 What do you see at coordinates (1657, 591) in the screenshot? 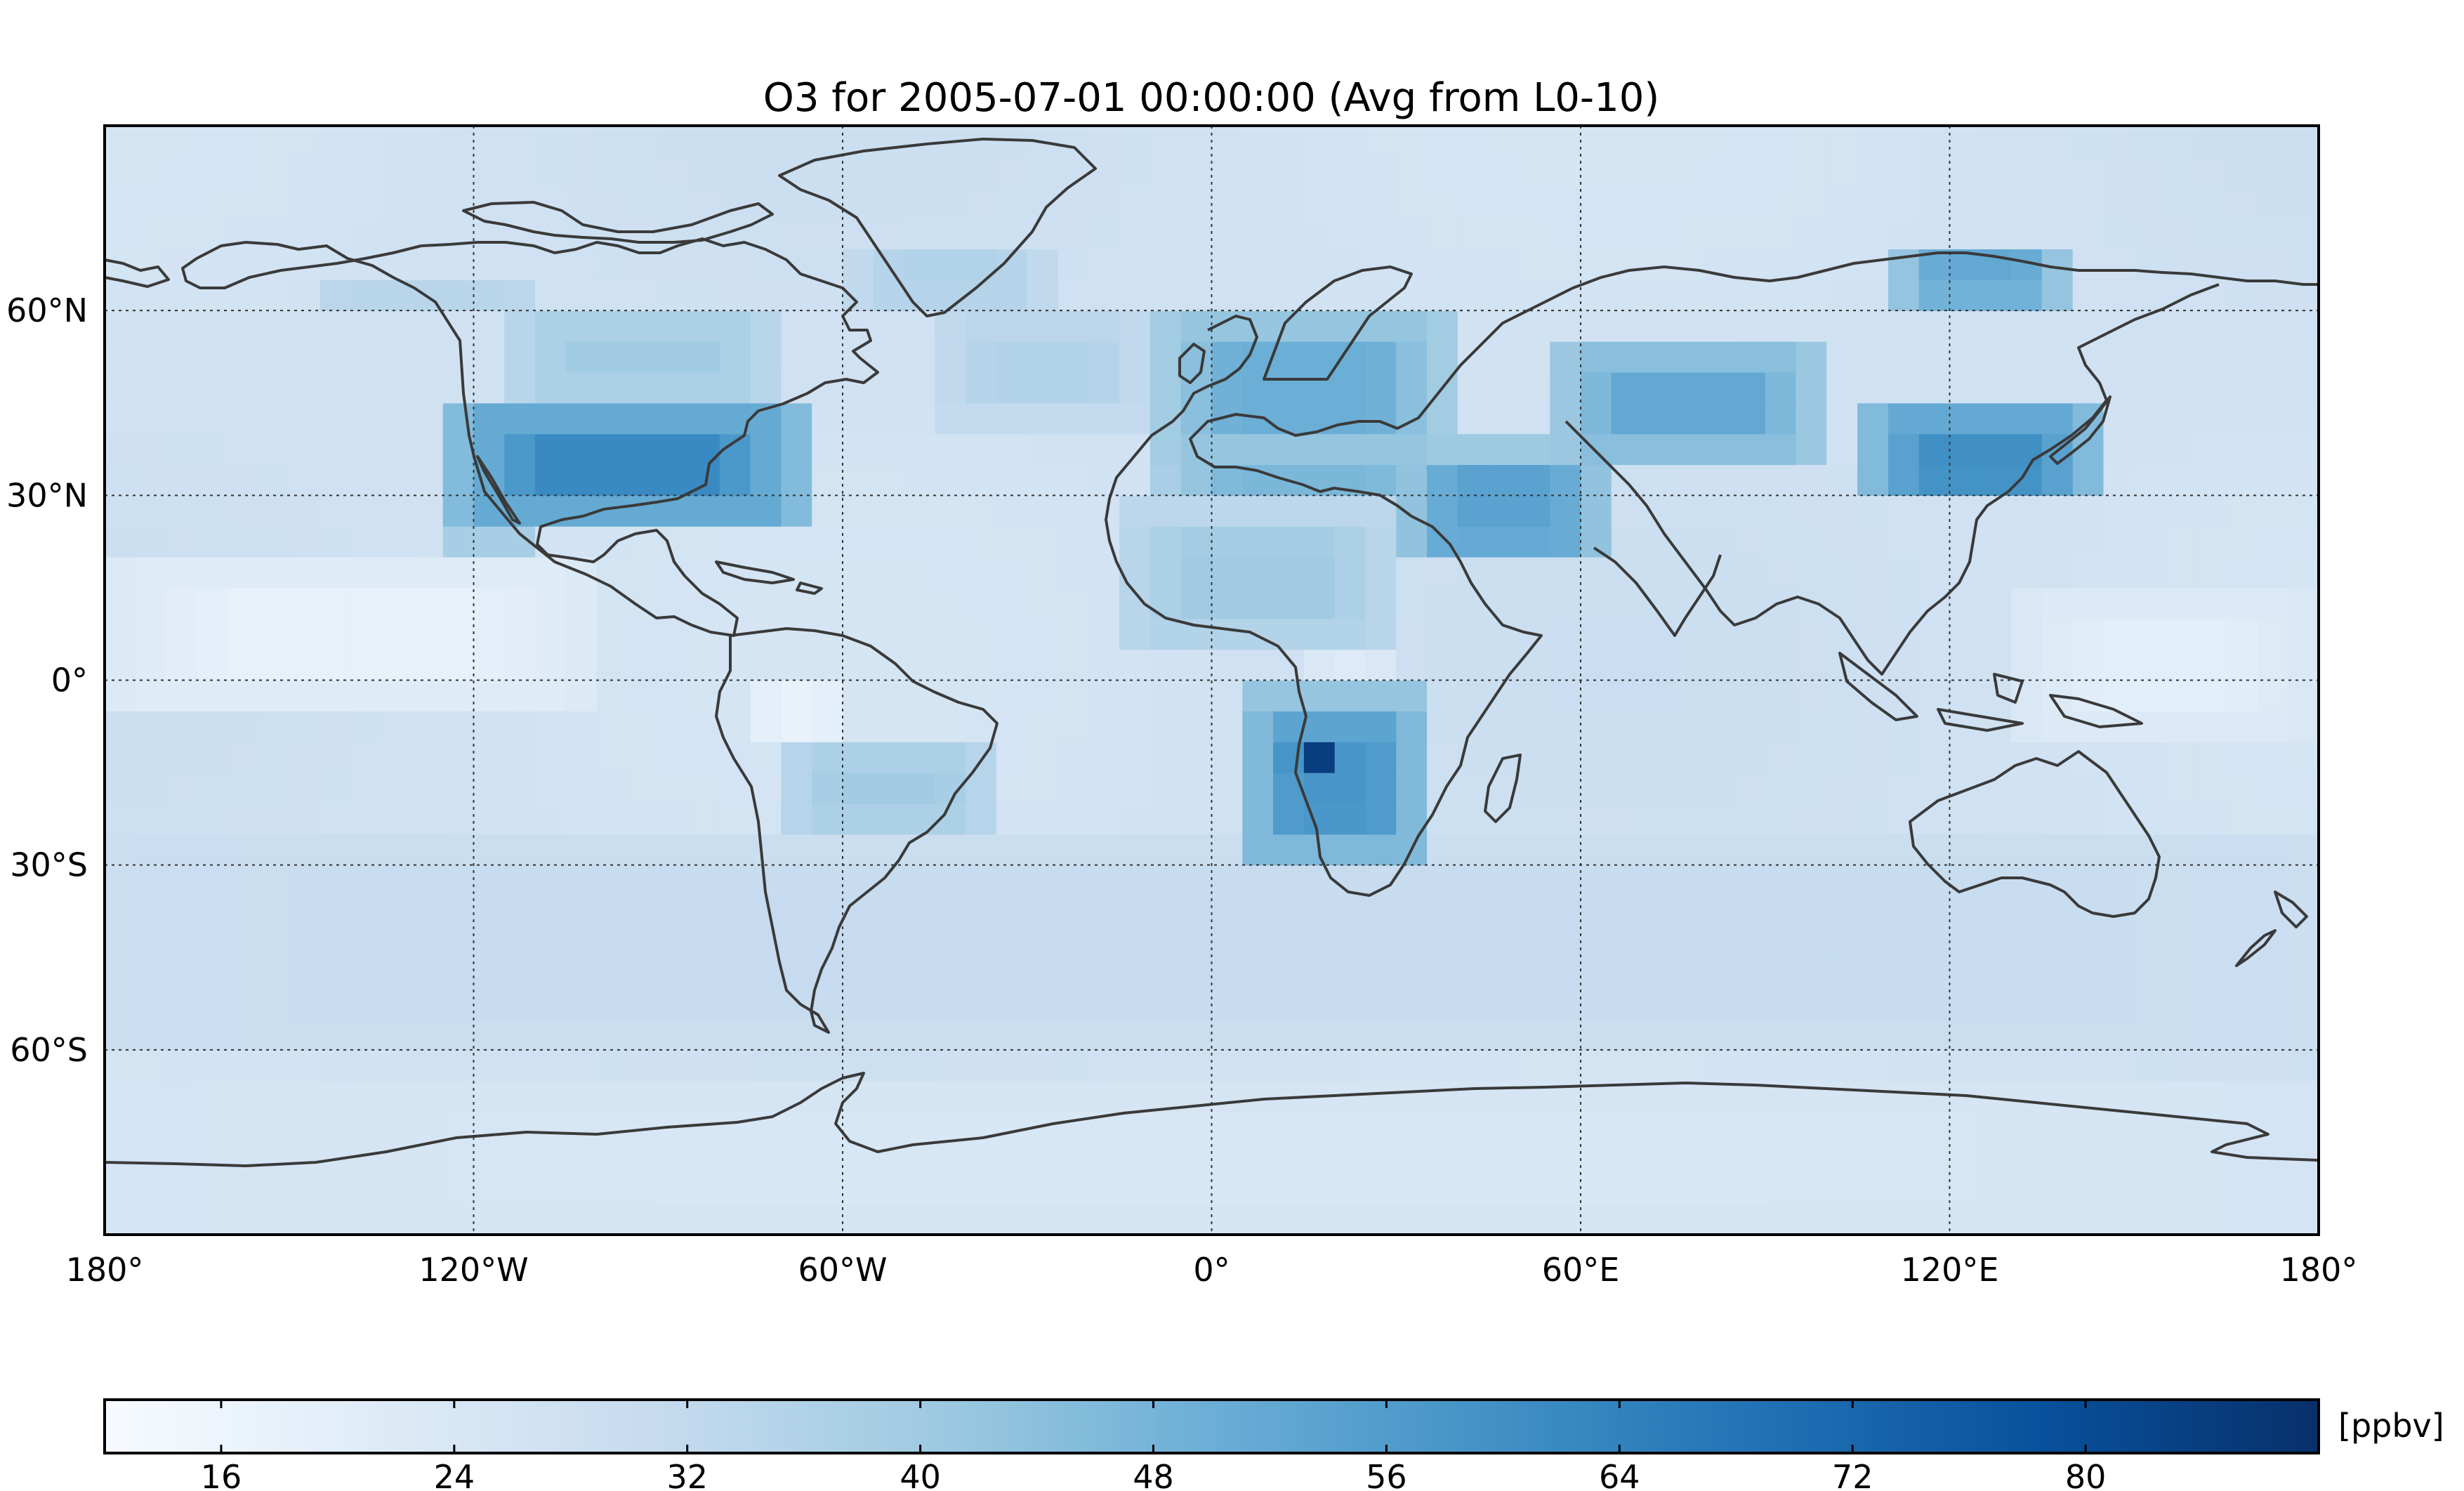
I see `coastline-india` at bounding box center [1657, 591].